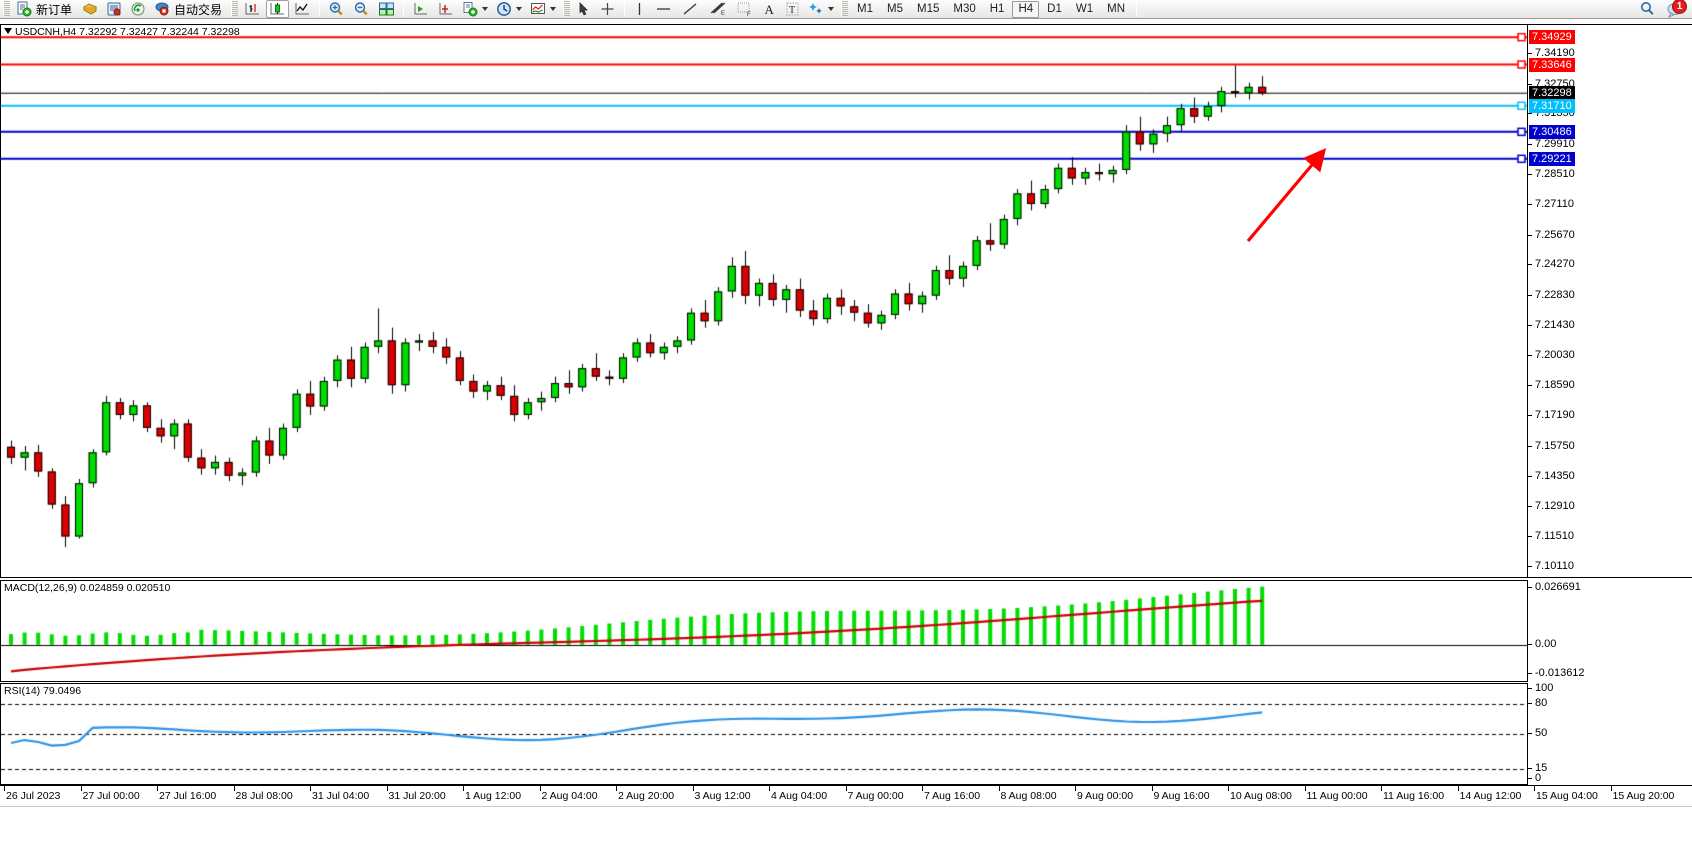  Describe the element at coordinates (1610, 734) in the screenshot. I see `rsi-axis: 100 80 50 15 0` at that location.